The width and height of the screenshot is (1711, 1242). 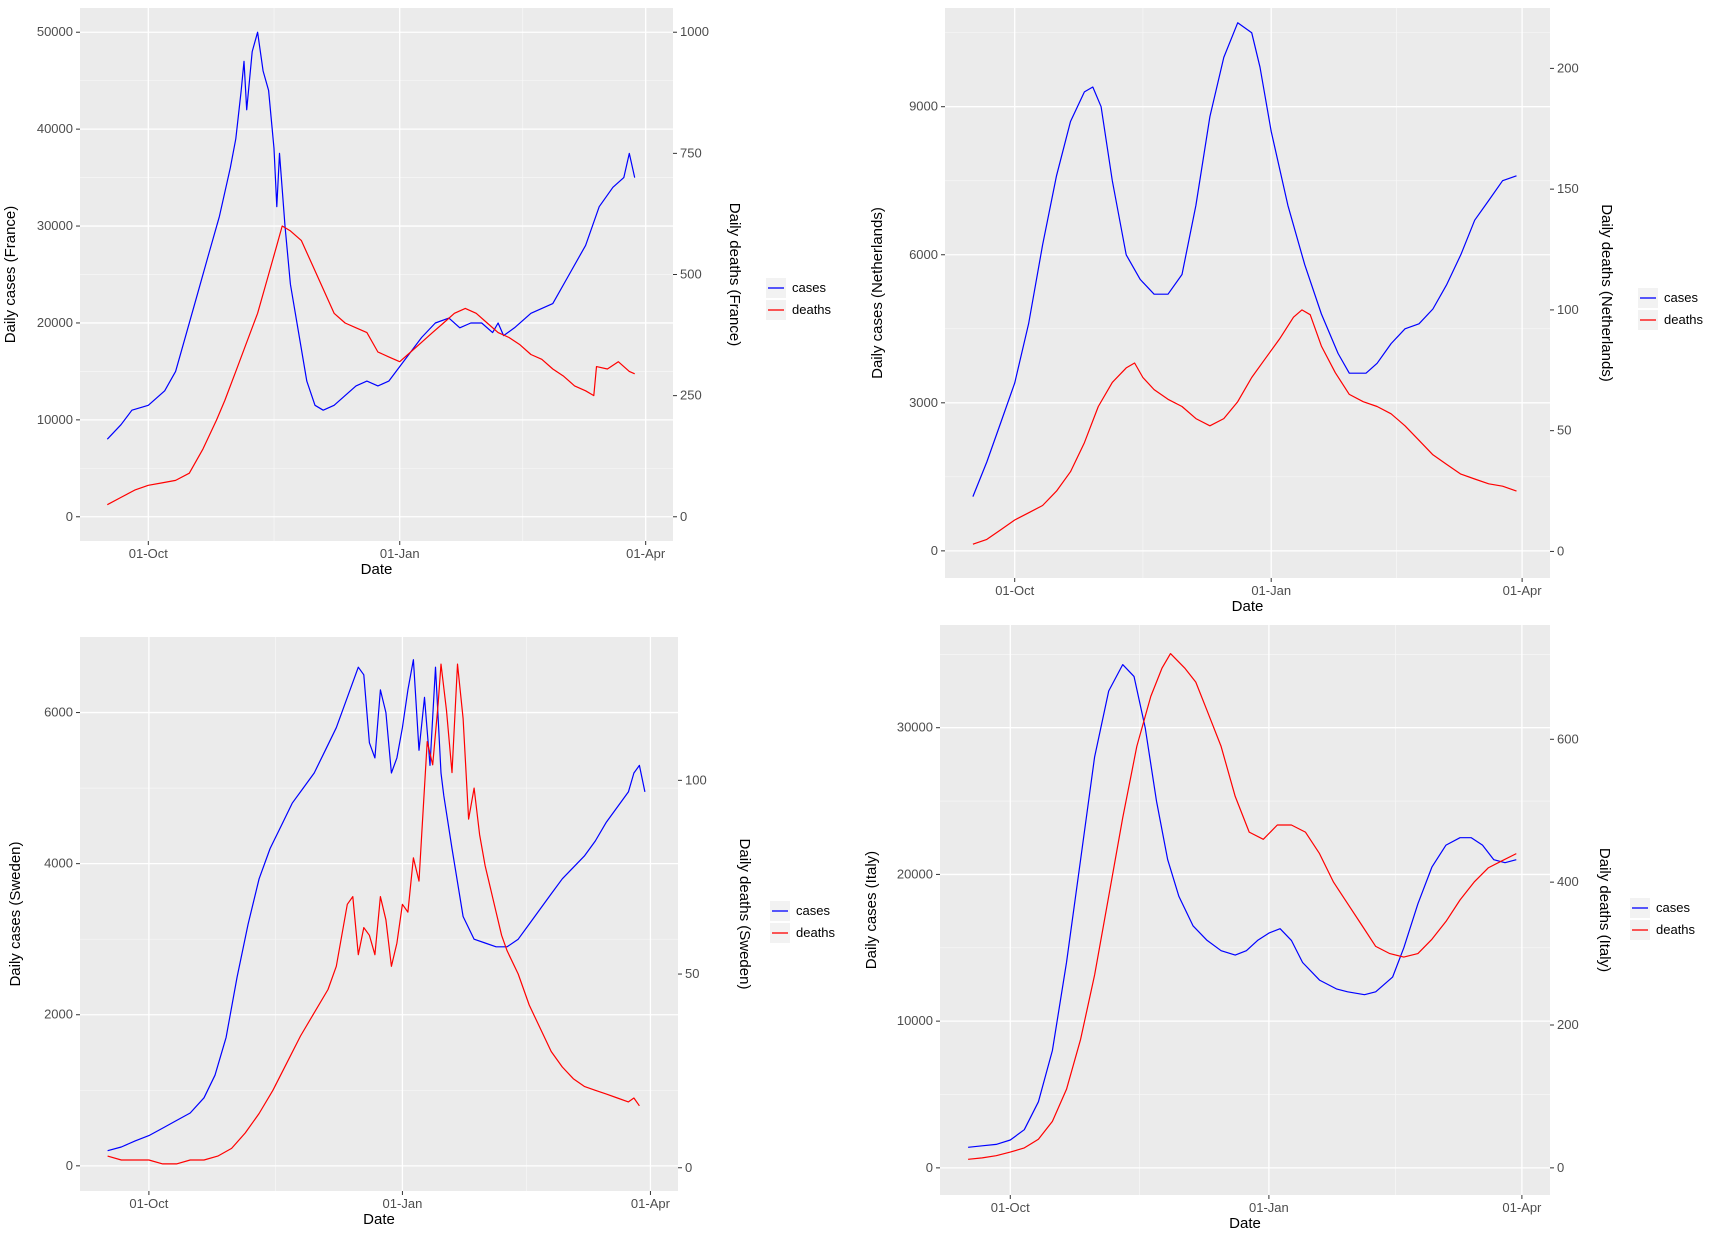 I want to click on y-tick-label: 40000, so click(x=55, y=128).